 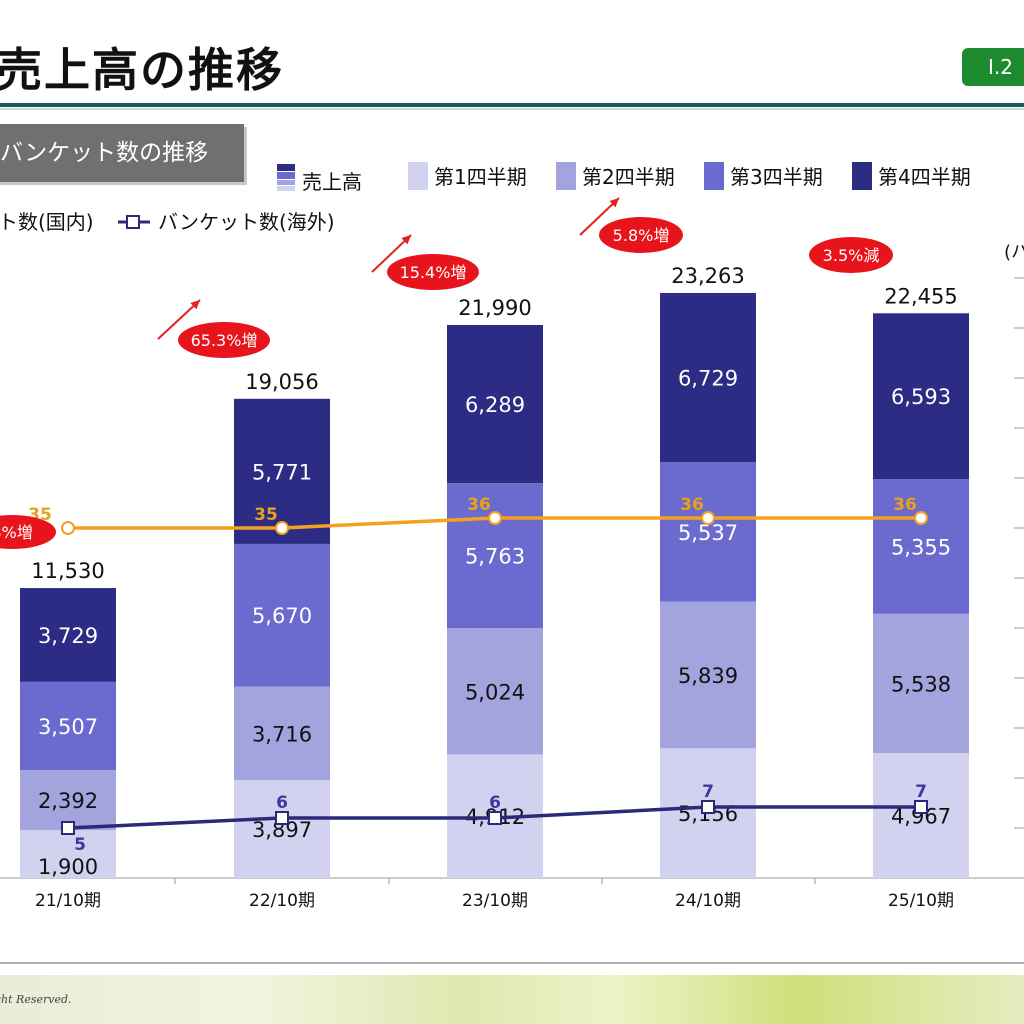 What do you see at coordinates (993, 67) in the screenshot?
I see `page-number-badge: I.2` at bounding box center [993, 67].